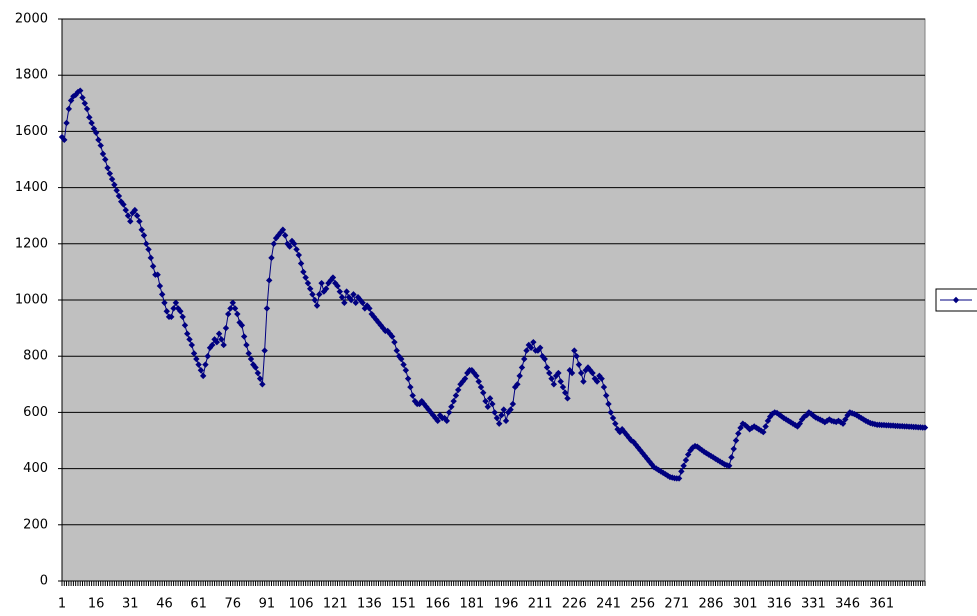 Image resolution: width=977 pixels, height=616 pixels. I want to click on x-tick-label: 301, so click(745, 604).